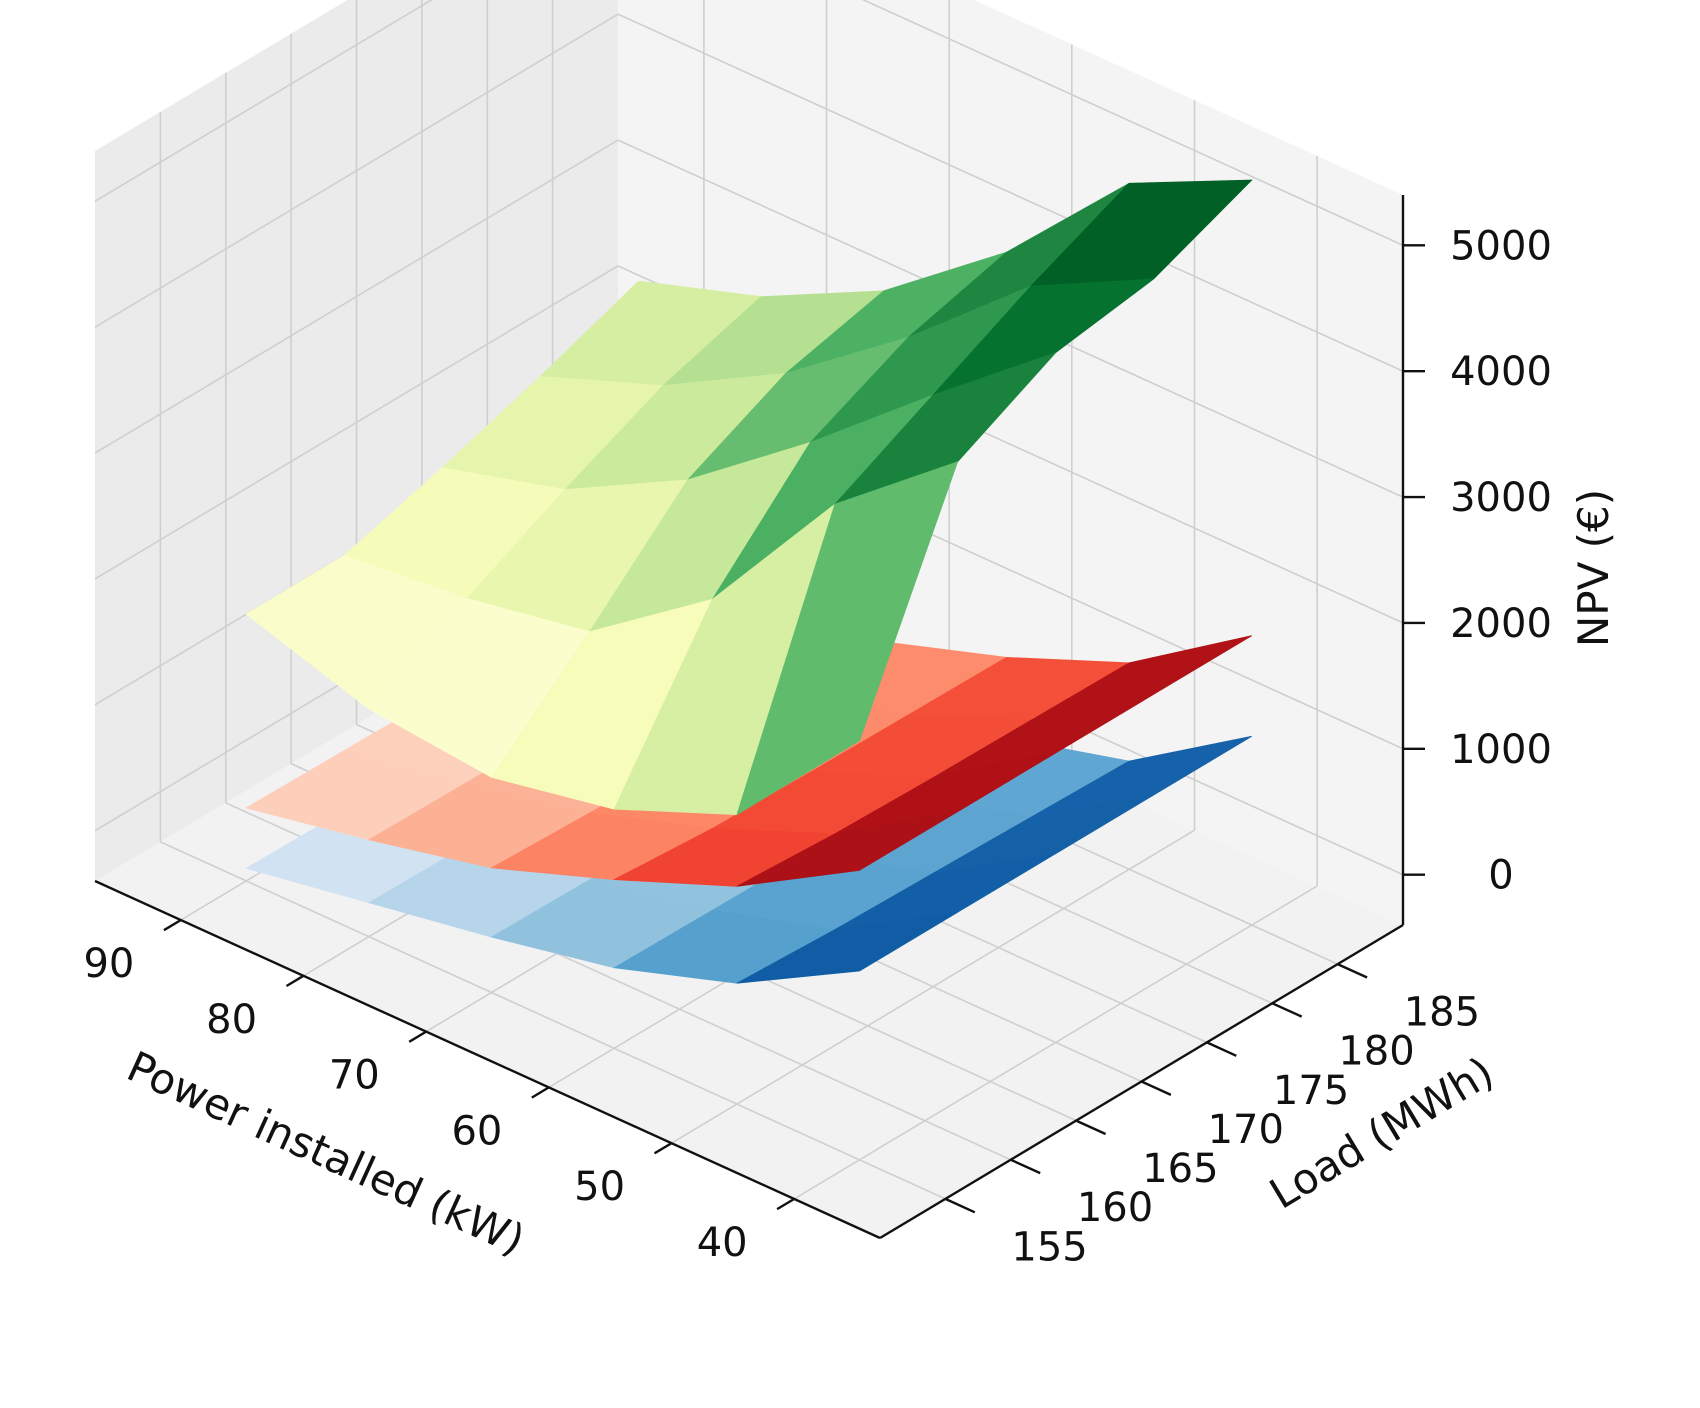 The width and height of the screenshot is (1700, 1408). I want to click on x-tick-label: 80, so click(231, 1020).